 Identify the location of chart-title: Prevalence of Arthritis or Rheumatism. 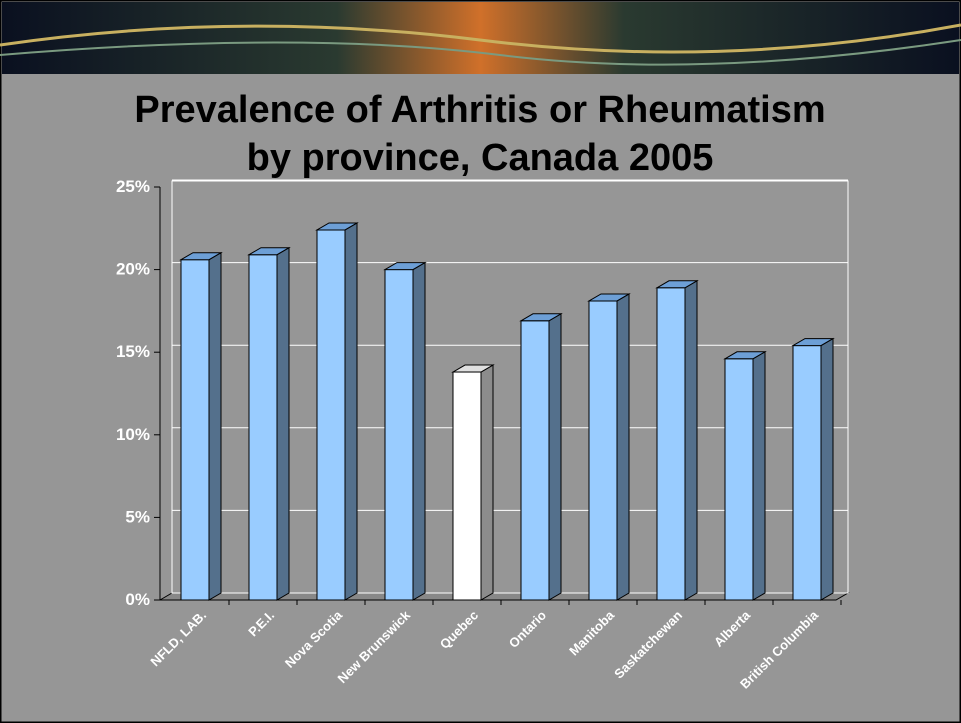
(479, 110).